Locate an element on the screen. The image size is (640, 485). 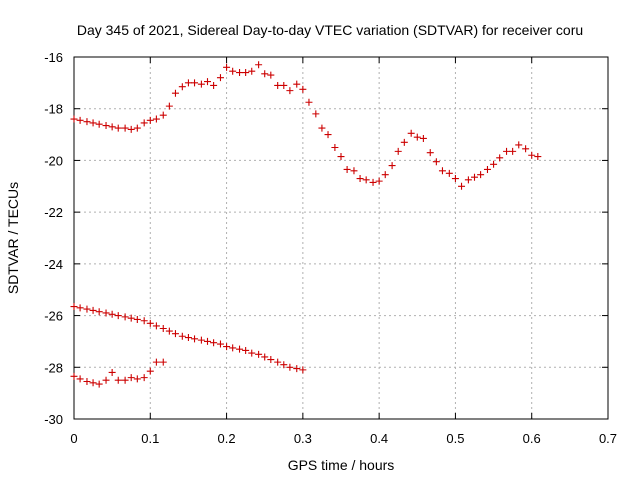
y-tick-label: -18 is located at coordinates (53, 109).